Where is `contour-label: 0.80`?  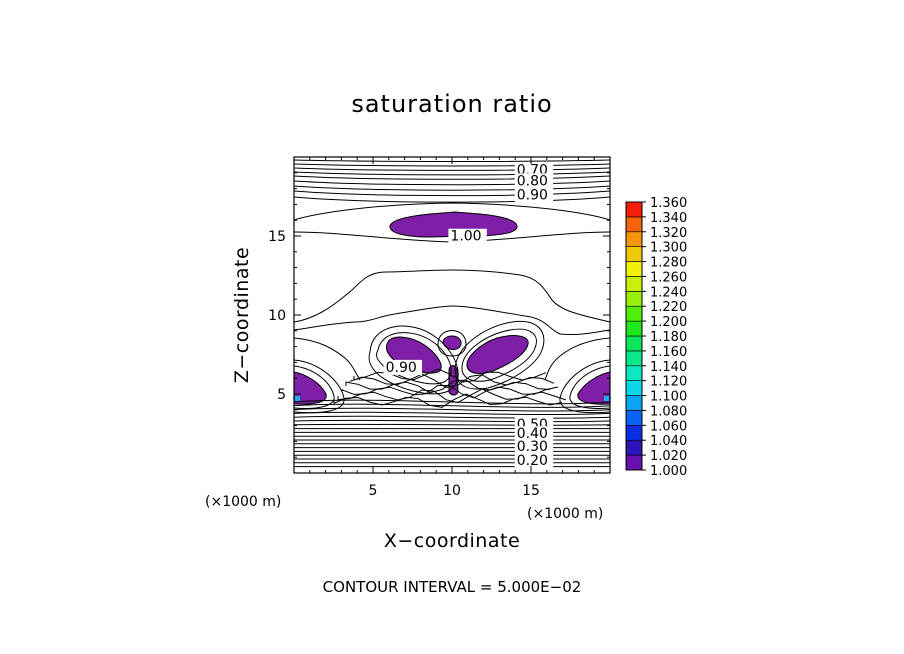
contour-label: 0.80 is located at coordinates (532, 181).